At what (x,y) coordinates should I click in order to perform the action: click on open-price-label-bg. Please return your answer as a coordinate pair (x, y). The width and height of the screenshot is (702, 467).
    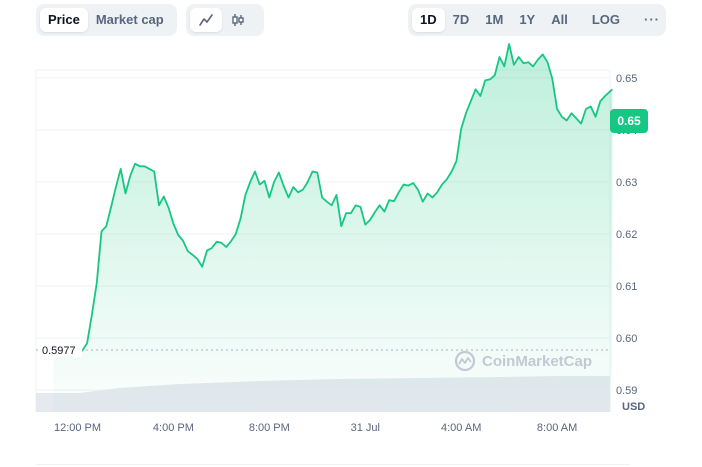
    Looking at the image, I should click on (60, 350).